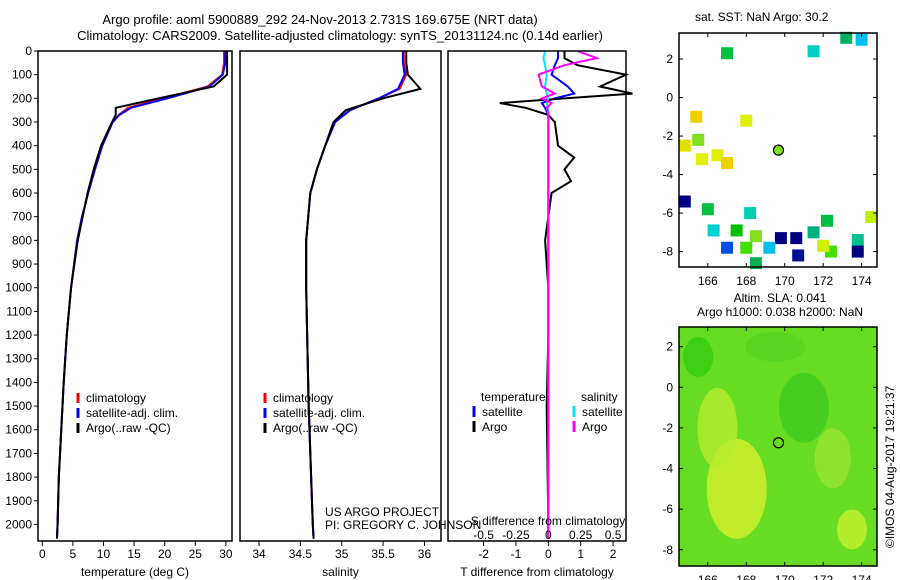 This screenshot has width=900, height=580. What do you see at coordinates (762, 17) in the screenshot?
I see `sst-map-title: sat. SST: NaN Argo: 30.2` at bounding box center [762, 17].